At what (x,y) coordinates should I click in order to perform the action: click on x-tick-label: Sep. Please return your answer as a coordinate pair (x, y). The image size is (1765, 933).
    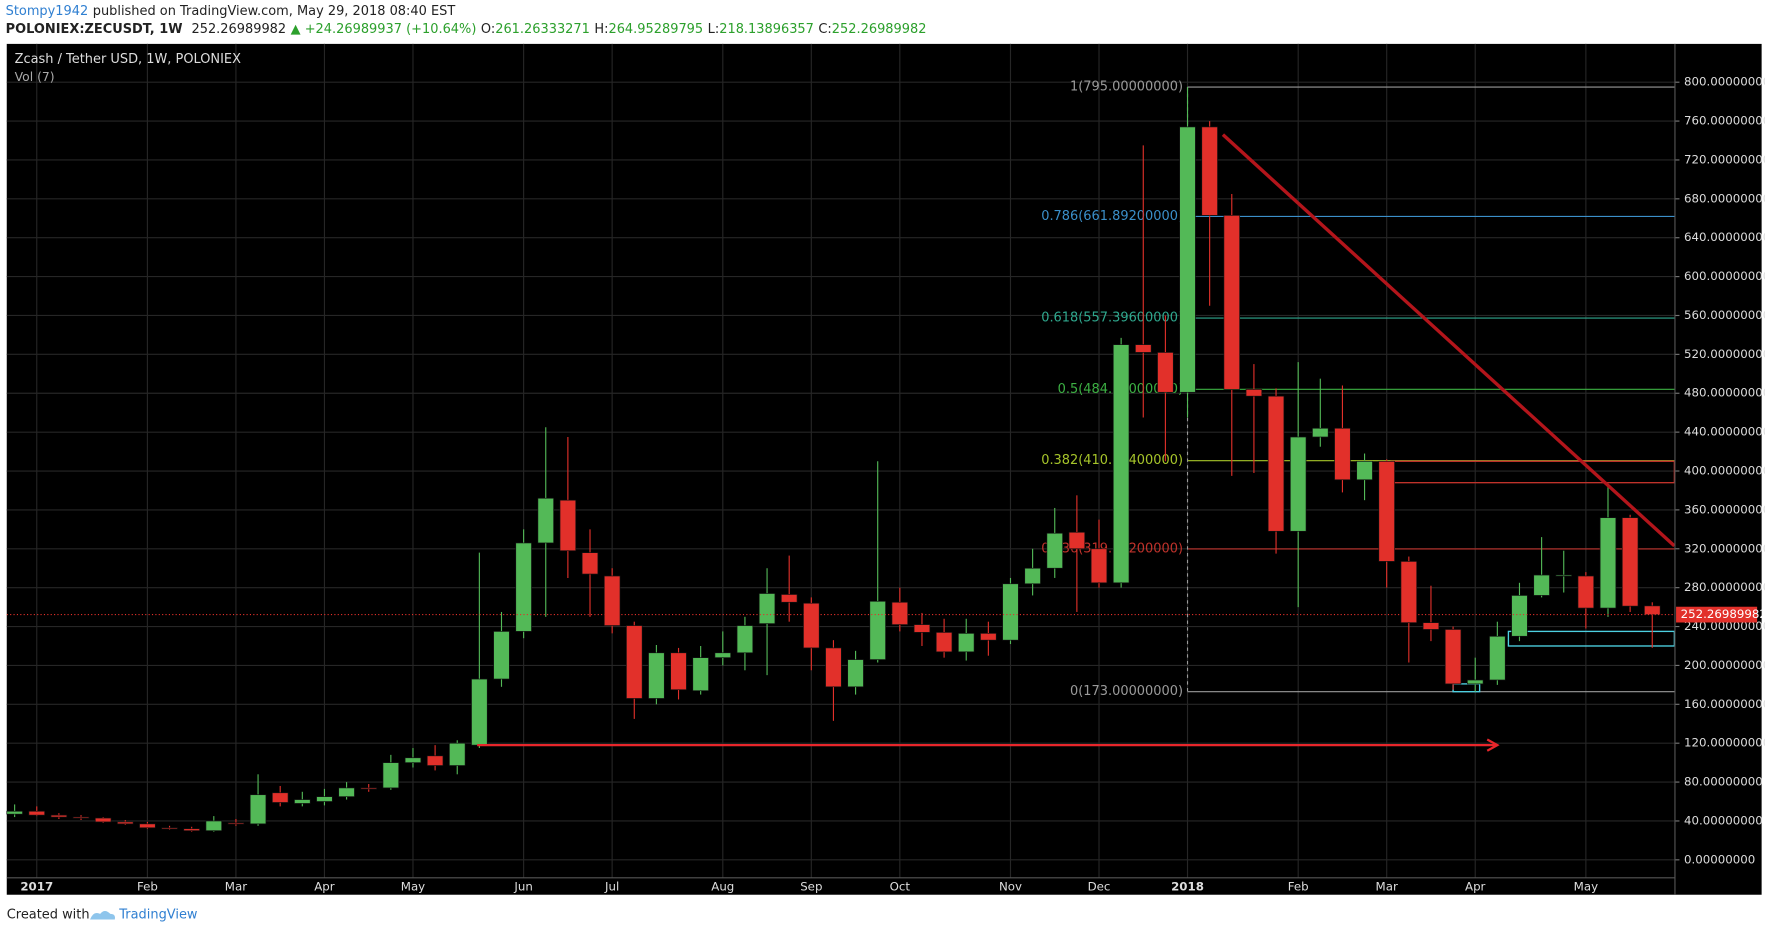
    Looking at the image, I should click on (811, 886).